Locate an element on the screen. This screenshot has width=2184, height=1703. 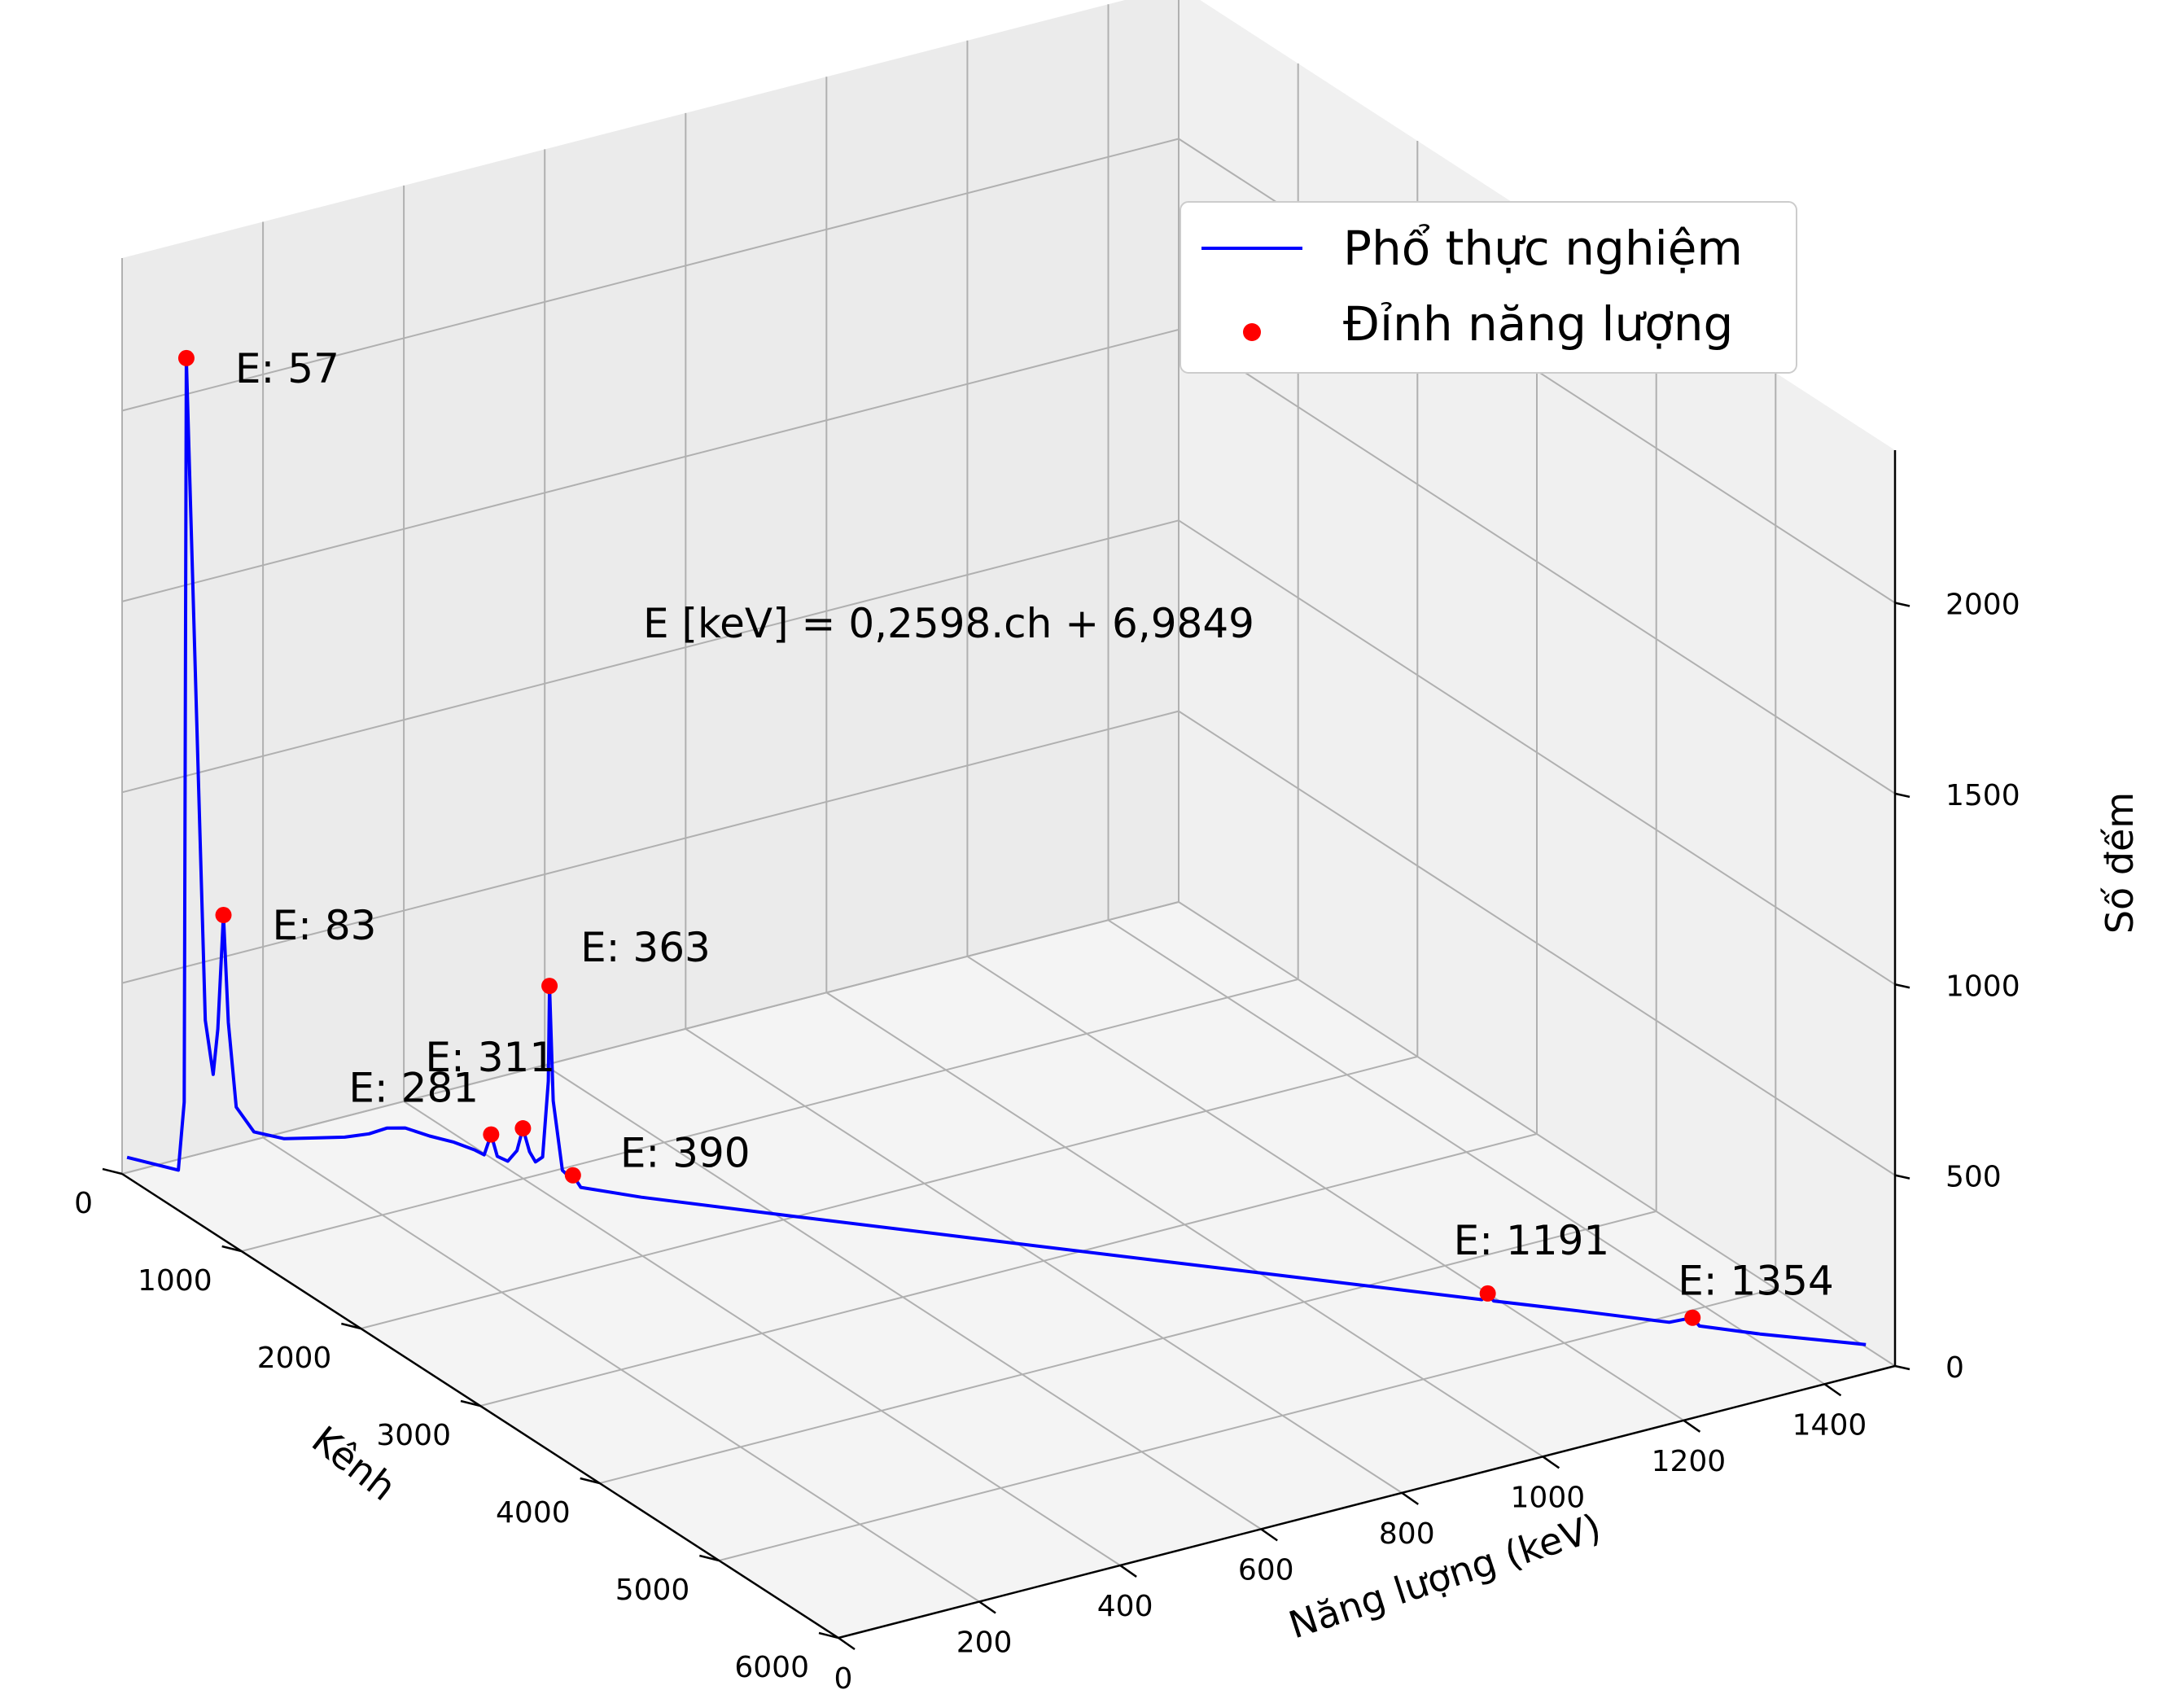
x-tick-label: 3000 is located at coordinates (413, 1435).